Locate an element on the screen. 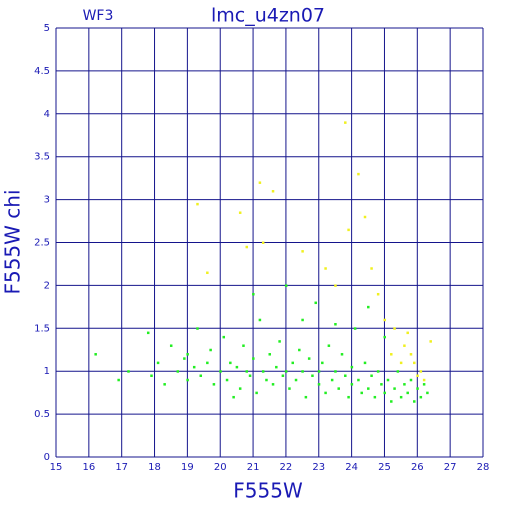  y-tick-label: 1 is located at coordinates (47, 371).